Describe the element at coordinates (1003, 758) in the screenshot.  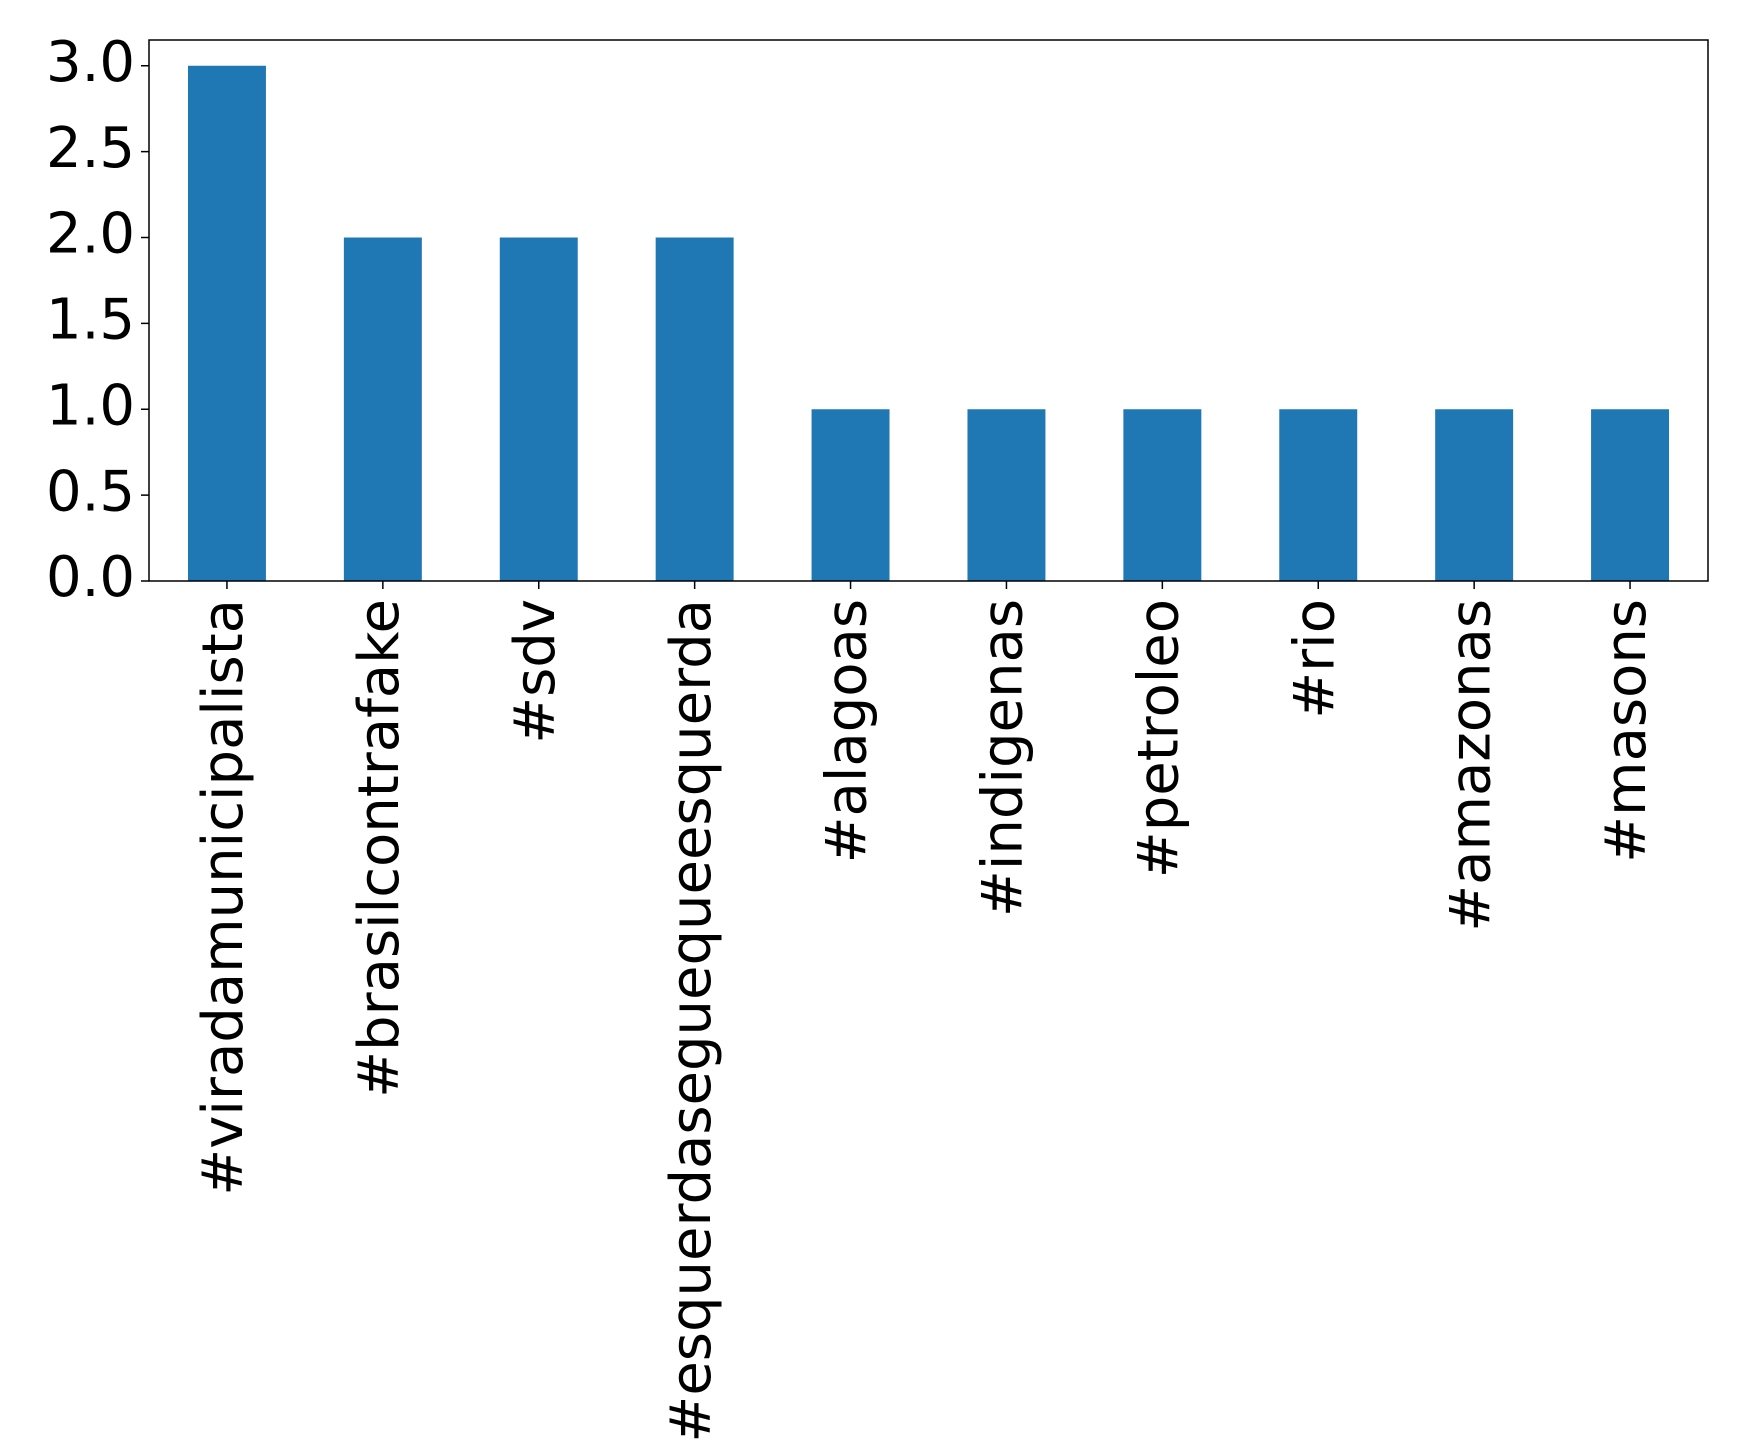
I see `x-tick-label: #indigenas` at that location.